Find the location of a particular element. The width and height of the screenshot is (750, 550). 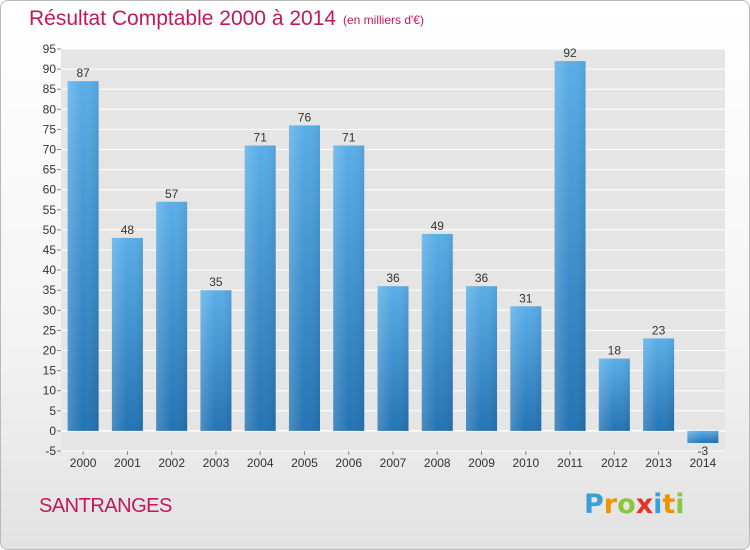

bar-shine-2007 is located at coordinates (393, 358).